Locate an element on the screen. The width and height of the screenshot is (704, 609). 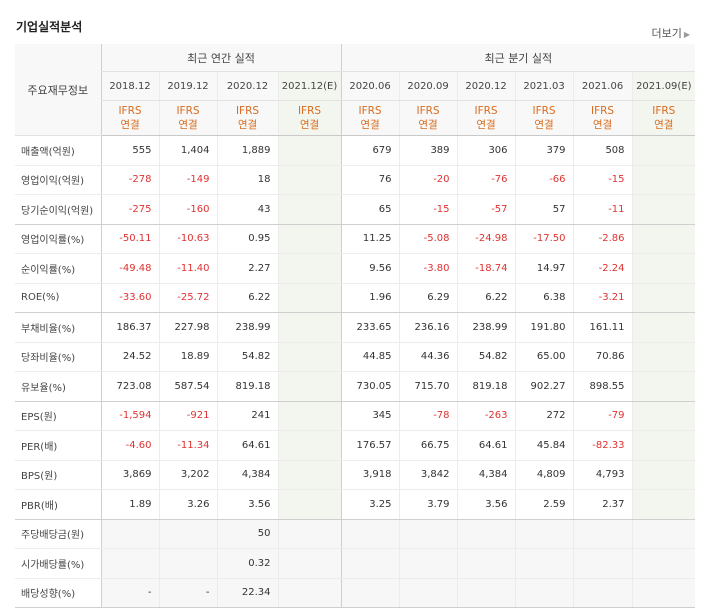
table-cell: 45.84 is located at coordinates (544, 445).